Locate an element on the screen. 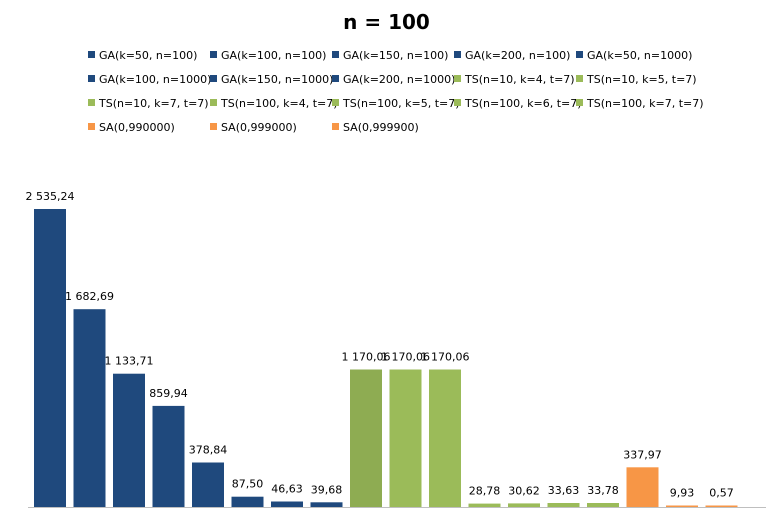 The width and height of the screenshot is (773, 519). legend-label: GA(k=100, n=1000) is located at coordinates (155, 79).